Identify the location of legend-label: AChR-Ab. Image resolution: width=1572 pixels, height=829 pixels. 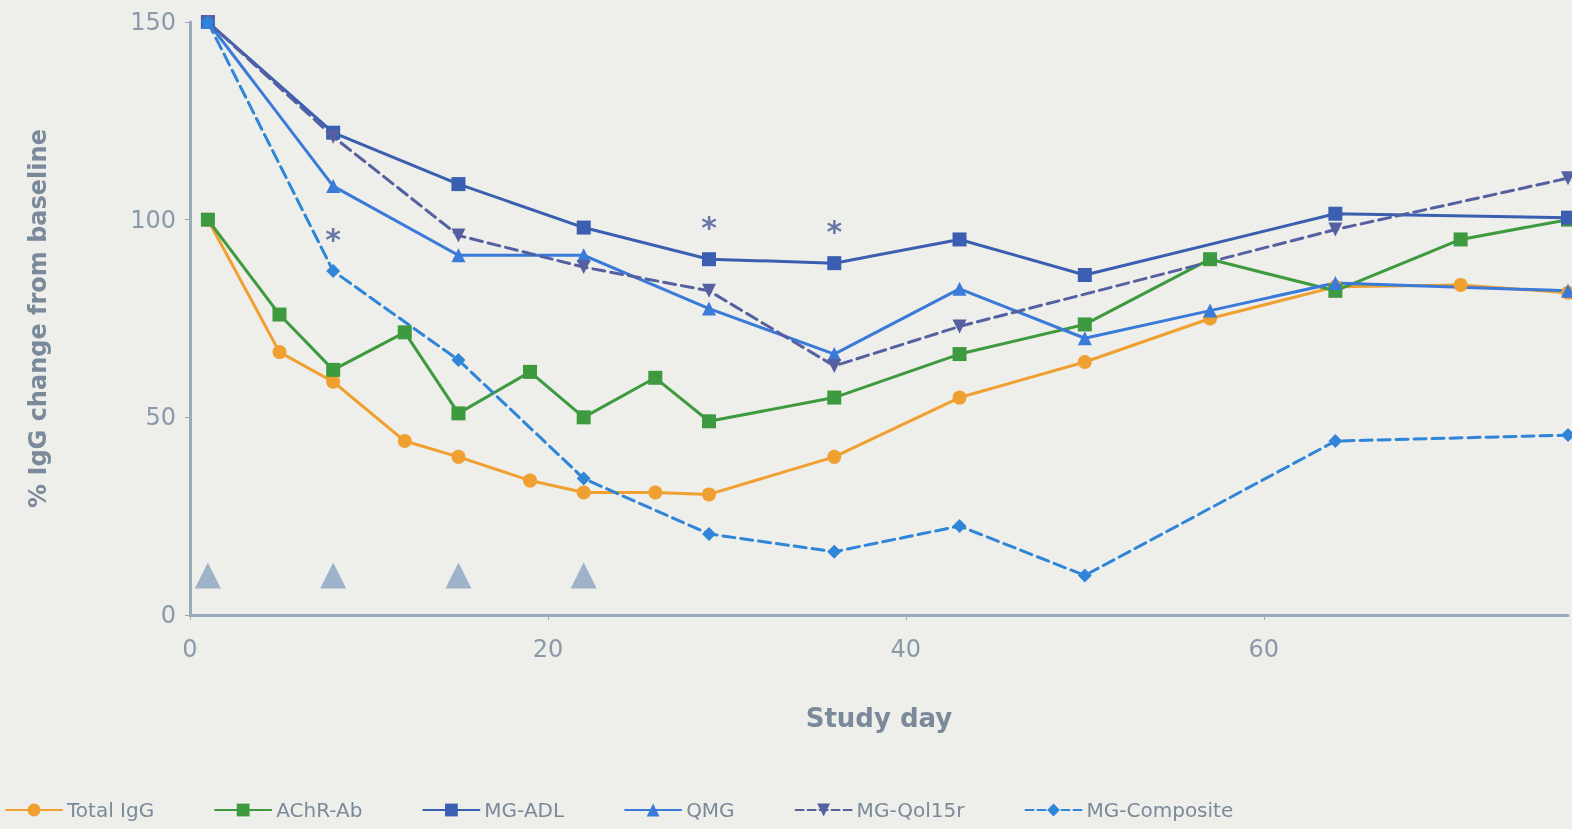
(319, 810).